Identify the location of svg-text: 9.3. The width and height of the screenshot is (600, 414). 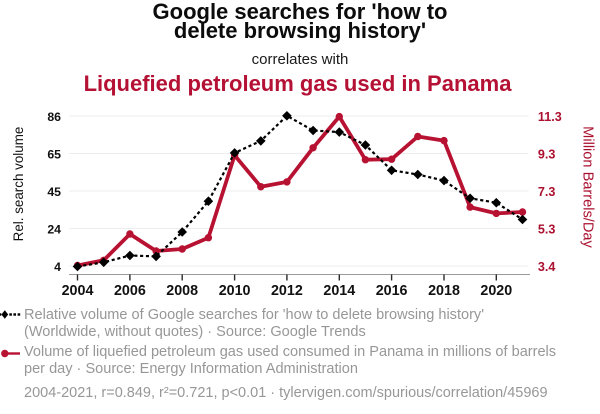
(547, 154).